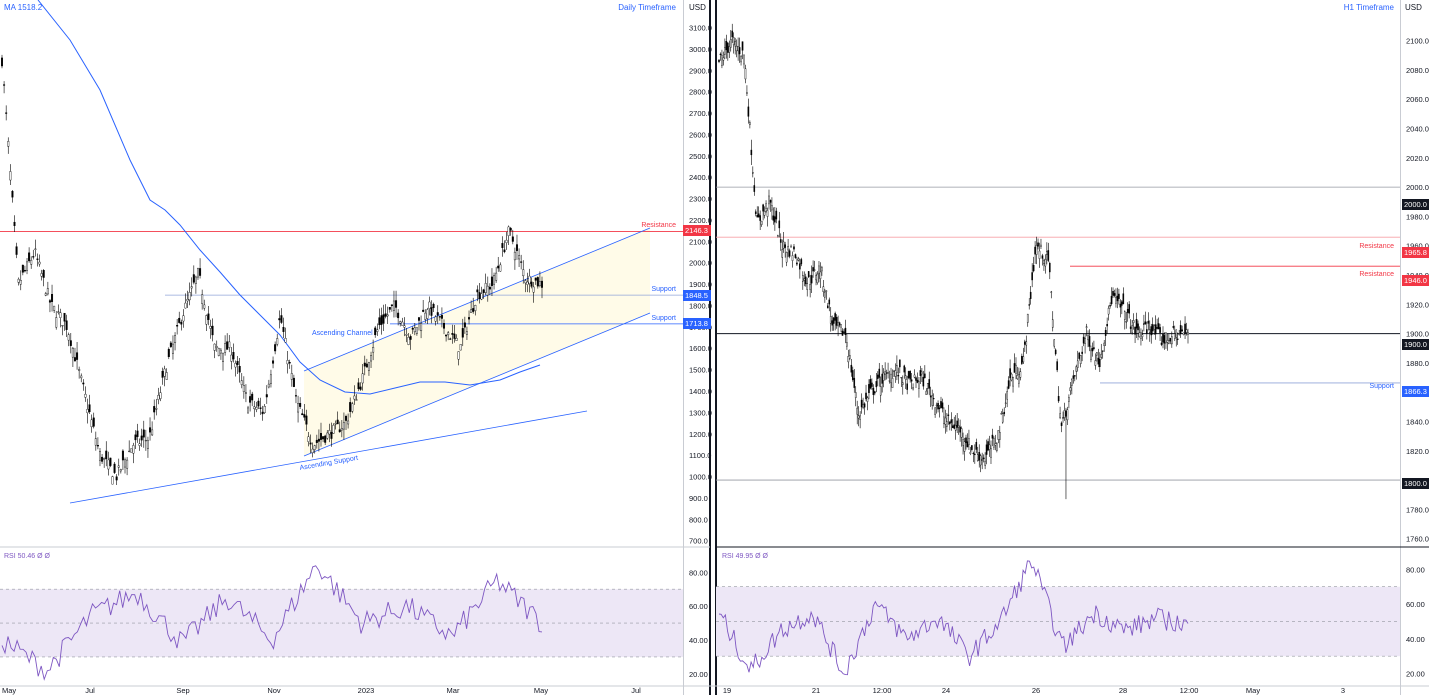 The width and height of the screenshot is (1429, 695). I want to click on left-currency-label: USD, so click(697, 7).